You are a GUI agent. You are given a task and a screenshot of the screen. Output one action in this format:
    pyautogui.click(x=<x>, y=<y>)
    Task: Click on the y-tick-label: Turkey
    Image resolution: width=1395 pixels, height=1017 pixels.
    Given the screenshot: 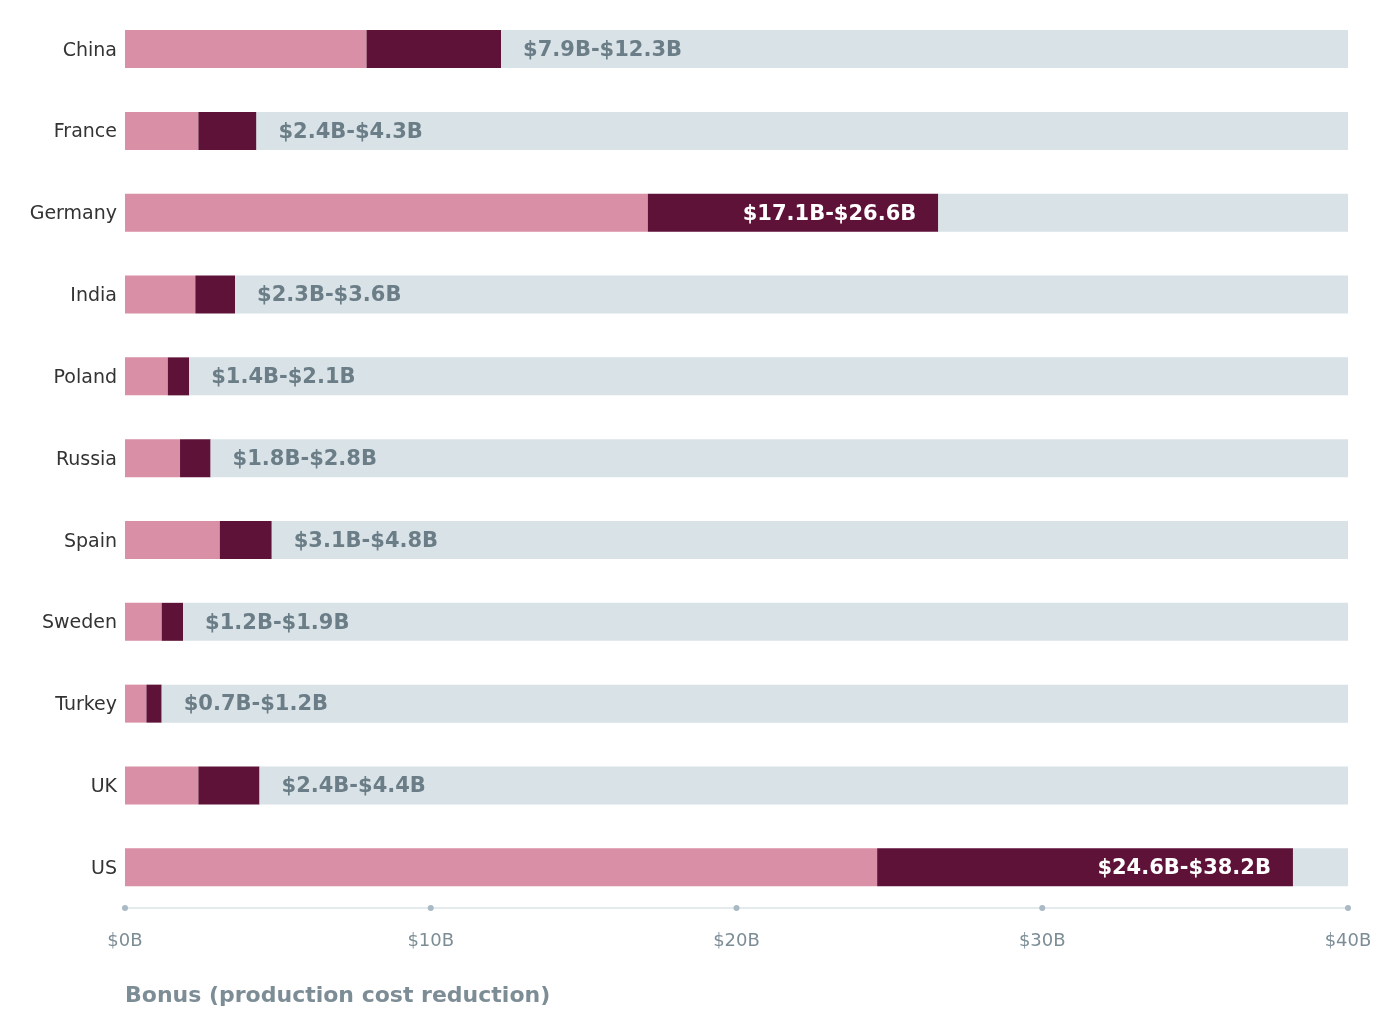 What is the action you would take?
    pyautogui.click(x=85, y=703)
    